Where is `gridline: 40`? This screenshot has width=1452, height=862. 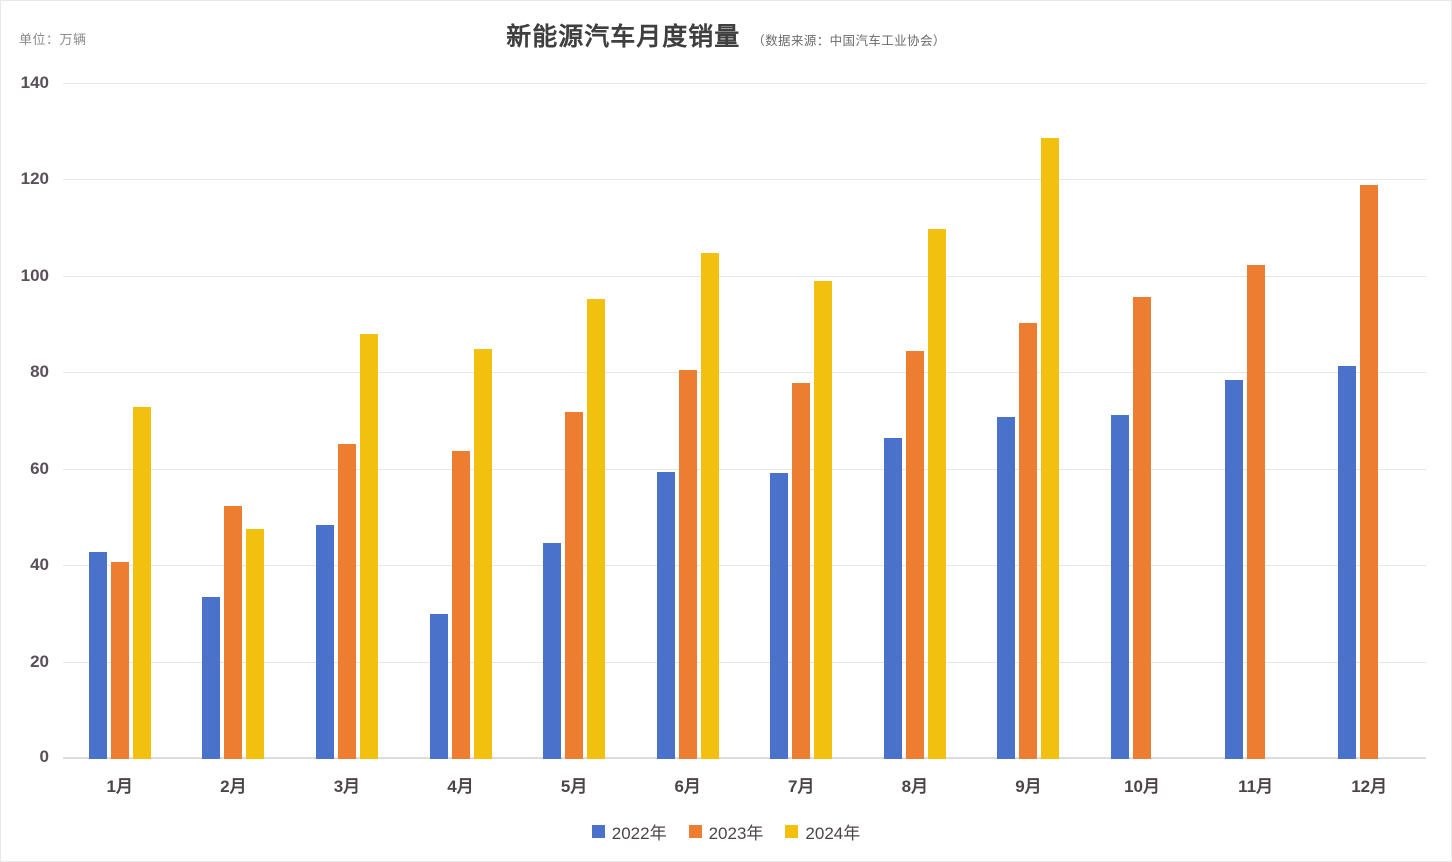 gridline: 40 is located at coordinates (728, 564).